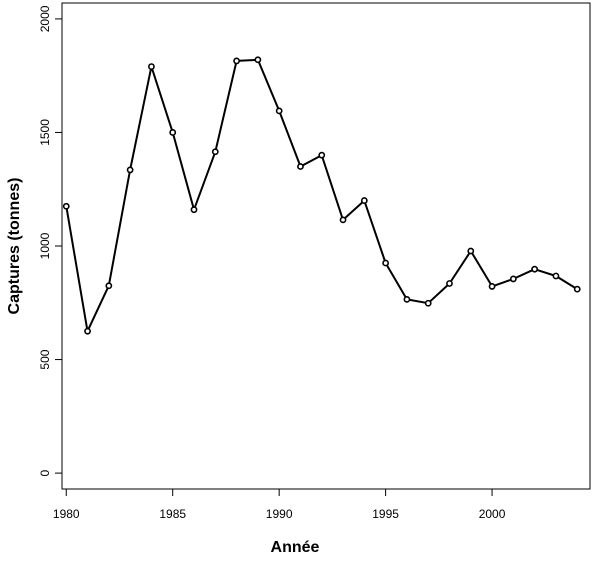  I want to click on data-point-1987, so click(215, 152).